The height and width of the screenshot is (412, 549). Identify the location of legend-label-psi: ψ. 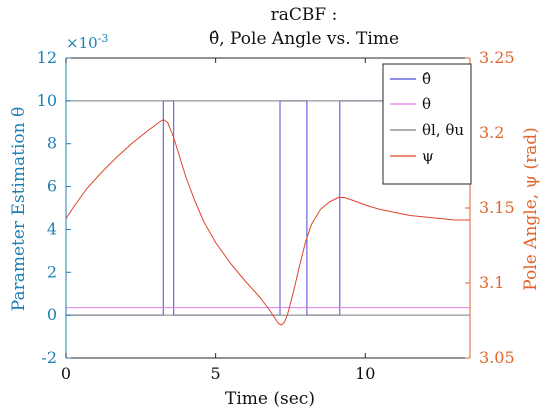
(428, 156).